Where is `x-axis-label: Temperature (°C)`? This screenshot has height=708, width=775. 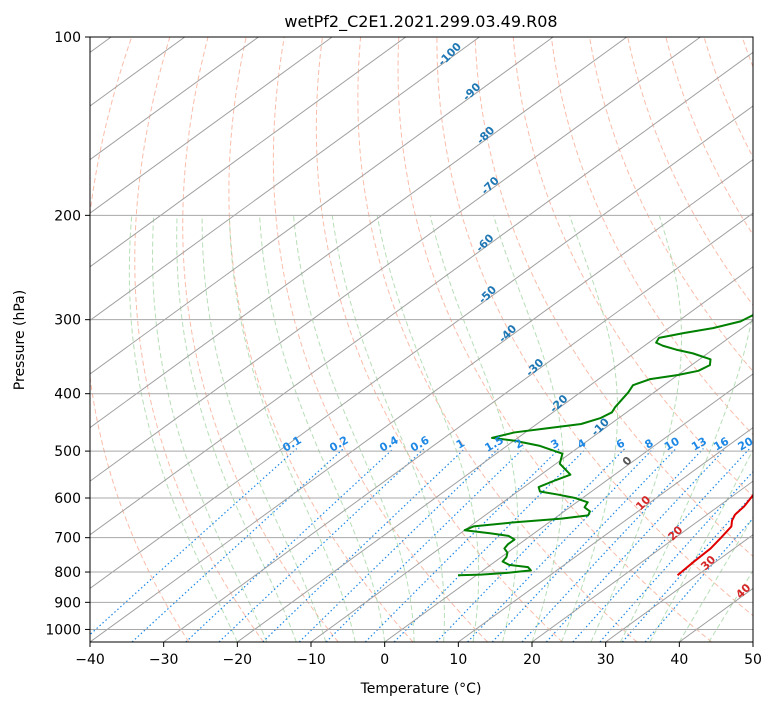 x-axis-label: Temperature (°C) is located at coordinates (421, 689).